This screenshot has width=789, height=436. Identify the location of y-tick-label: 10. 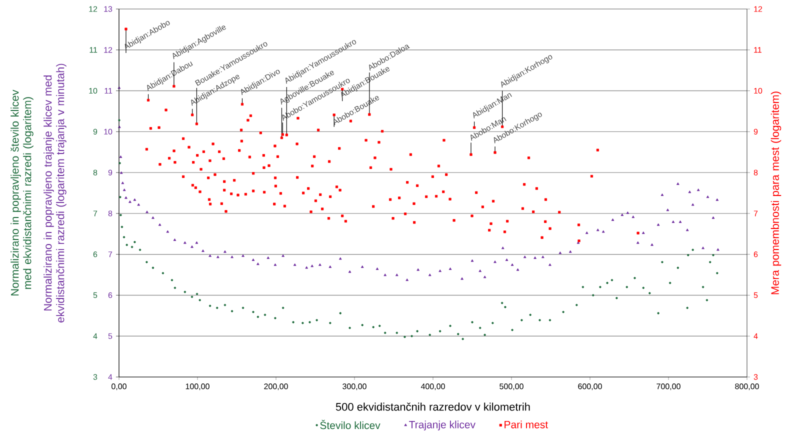
(108, 131).